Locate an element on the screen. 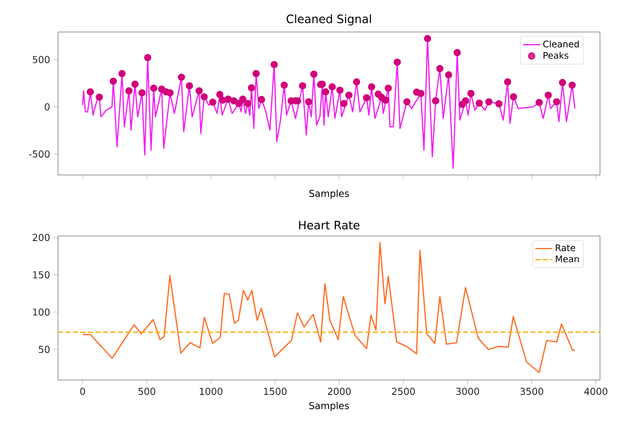 This screenshot has width=619, height=423. x-tick-label: 3000 is located at coordinates (468, 391).